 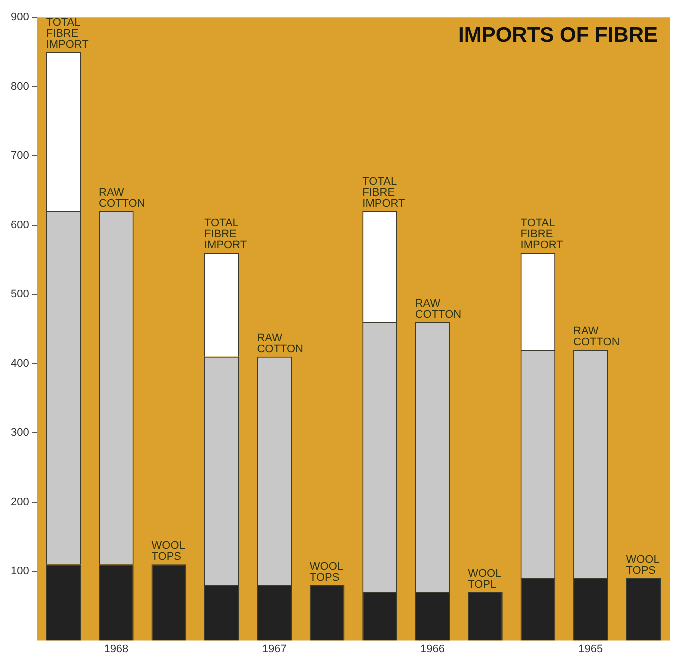 I want to click on x-tick-label: 1965, so click(x=591, y=649).